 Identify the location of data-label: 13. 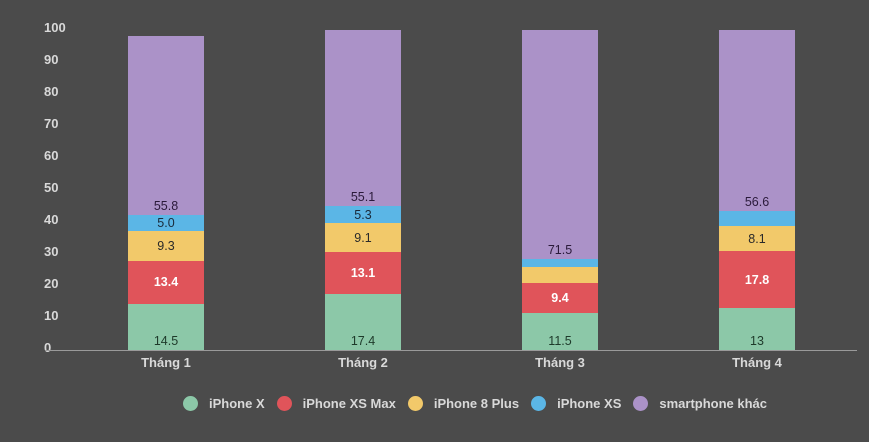
(757, 341).